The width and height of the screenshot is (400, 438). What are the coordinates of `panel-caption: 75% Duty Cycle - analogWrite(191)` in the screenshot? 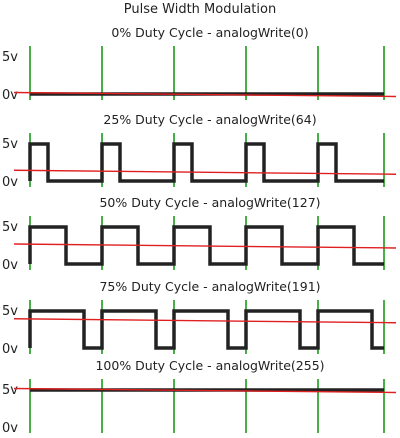 It's located at (209, 286).